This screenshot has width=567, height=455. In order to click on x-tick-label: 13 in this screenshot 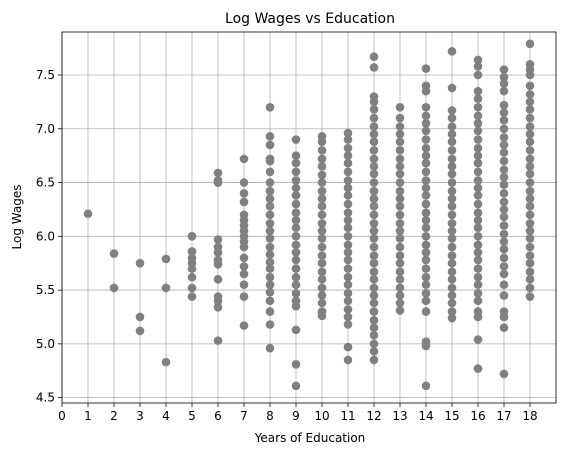, I will do `click(399, 416)`.